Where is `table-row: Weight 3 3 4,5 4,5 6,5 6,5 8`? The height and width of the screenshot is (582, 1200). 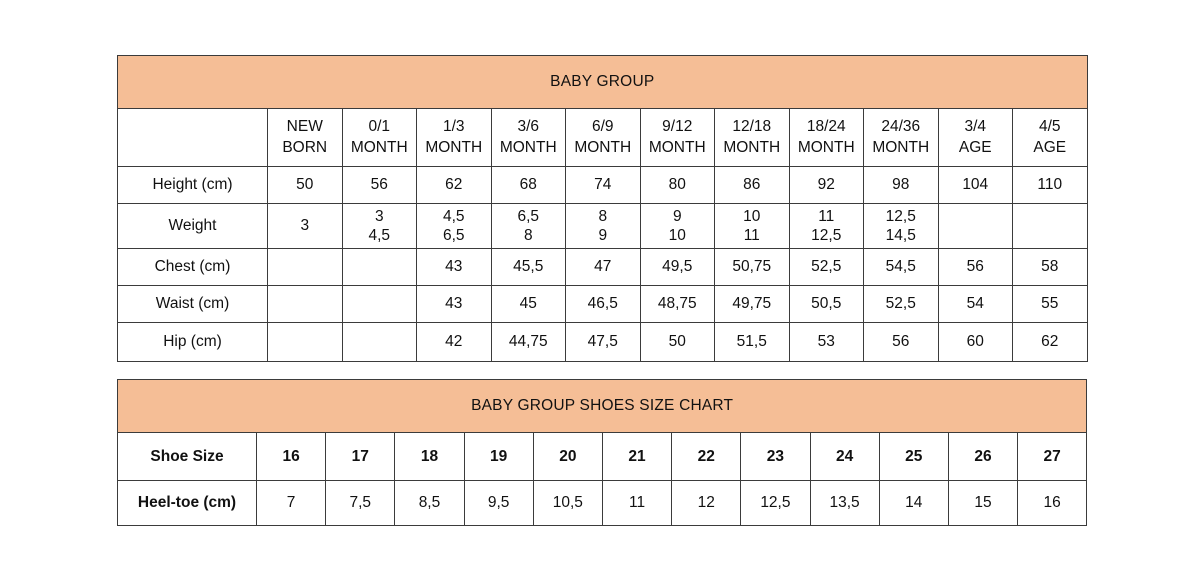
table-row: Weight 3 3 4,5 4,5 6,5 6,5 8 is located at coordinates (602, 226).